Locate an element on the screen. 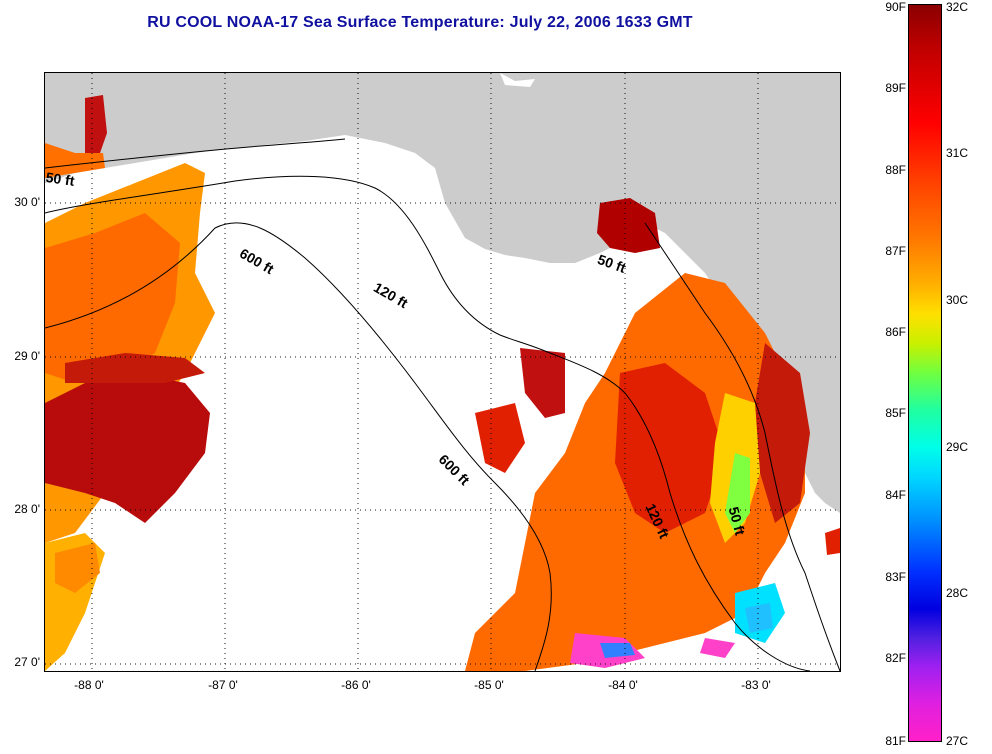 This screenshot has width=992, height=754. contour-50ft-east is located at coordinates (742, 446).